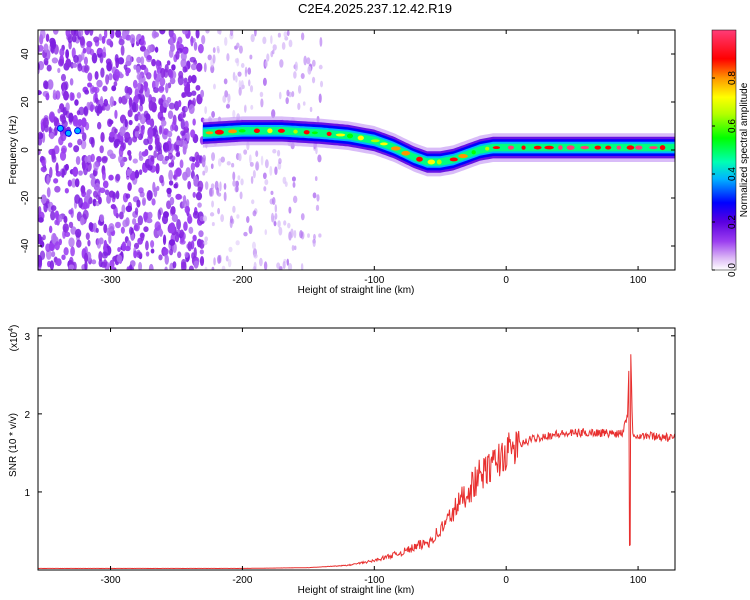 The width and height of the screenshot is (750, 600). Describe the element at coordinates (638, 580) in the screenshot. I see `x-tick-label: 100` at that location.